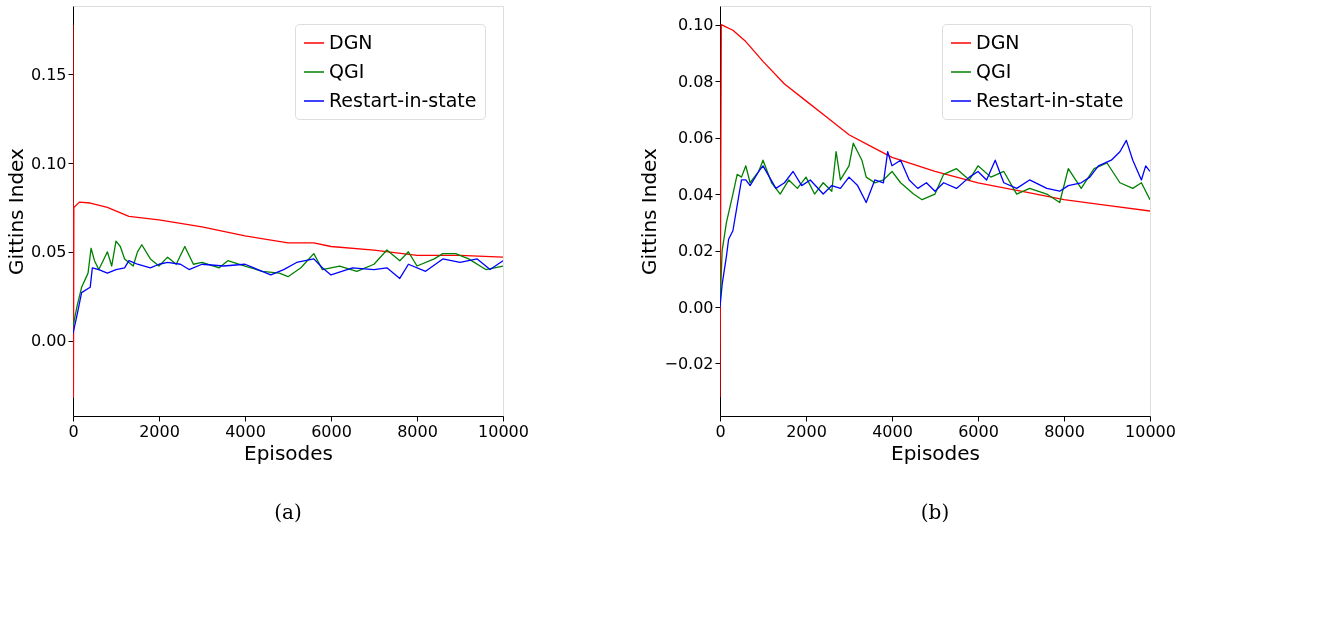 This screenshot has width=1336, height=632. Describe the element at coordinates (48, 74) in the screenshot. I see `y-tick-label: 0.15` at that location.